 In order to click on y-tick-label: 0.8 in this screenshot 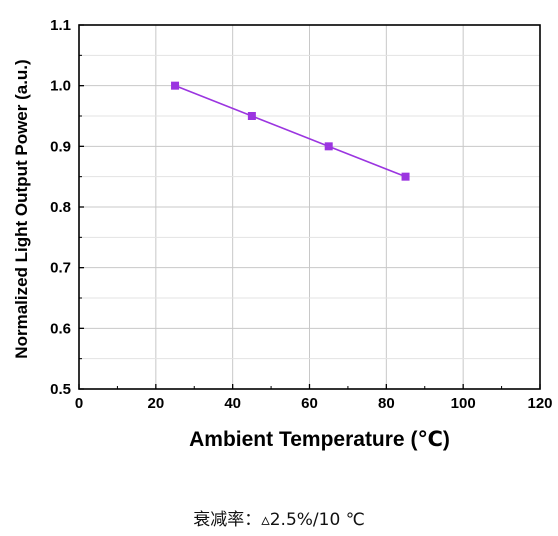, I will do `click(60, 207)`.